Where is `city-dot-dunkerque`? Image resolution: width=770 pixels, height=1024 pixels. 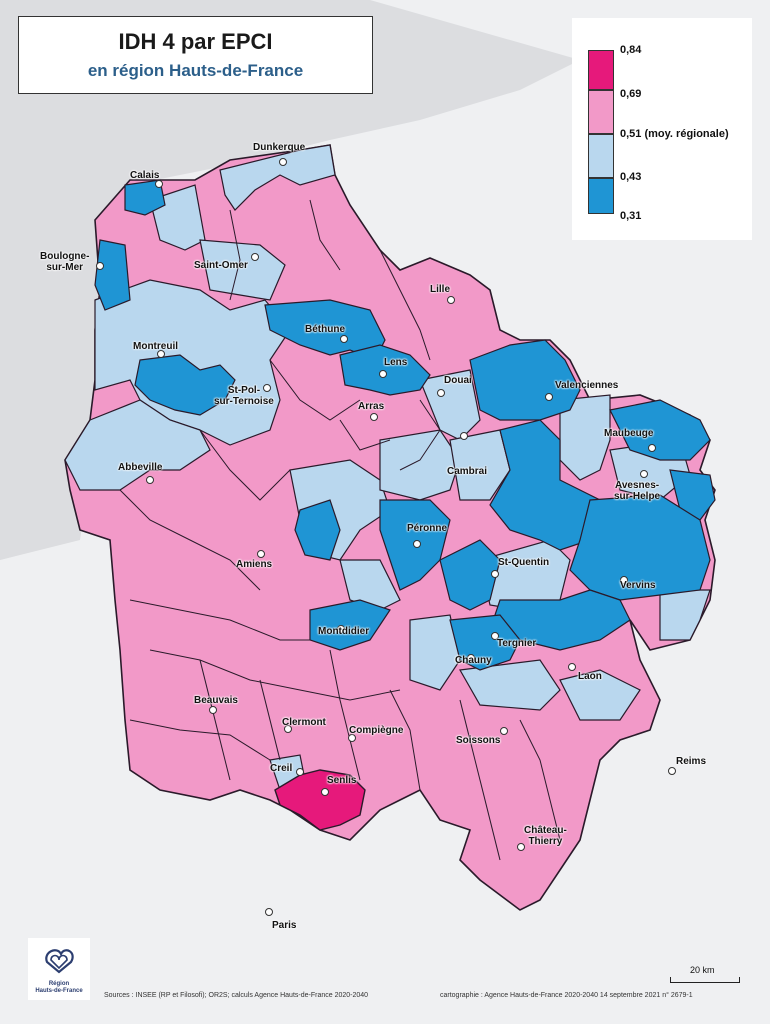 city-dot-dunkerque is located at coordinates (283, 162).